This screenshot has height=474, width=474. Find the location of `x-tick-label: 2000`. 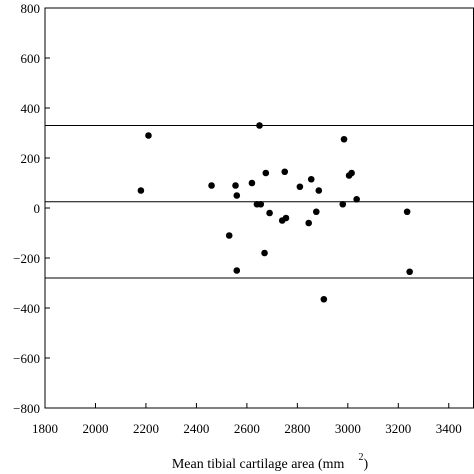

x-tick-label: 2000 is located at coordinates (95, 428).